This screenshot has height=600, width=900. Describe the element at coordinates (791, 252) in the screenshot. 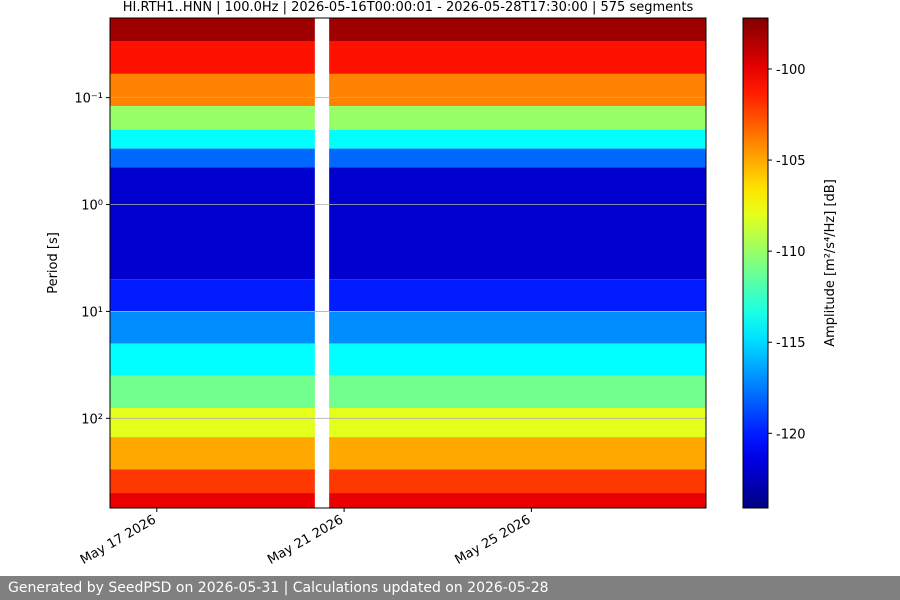

I see `colorbar-tick-label: -110` at that location.